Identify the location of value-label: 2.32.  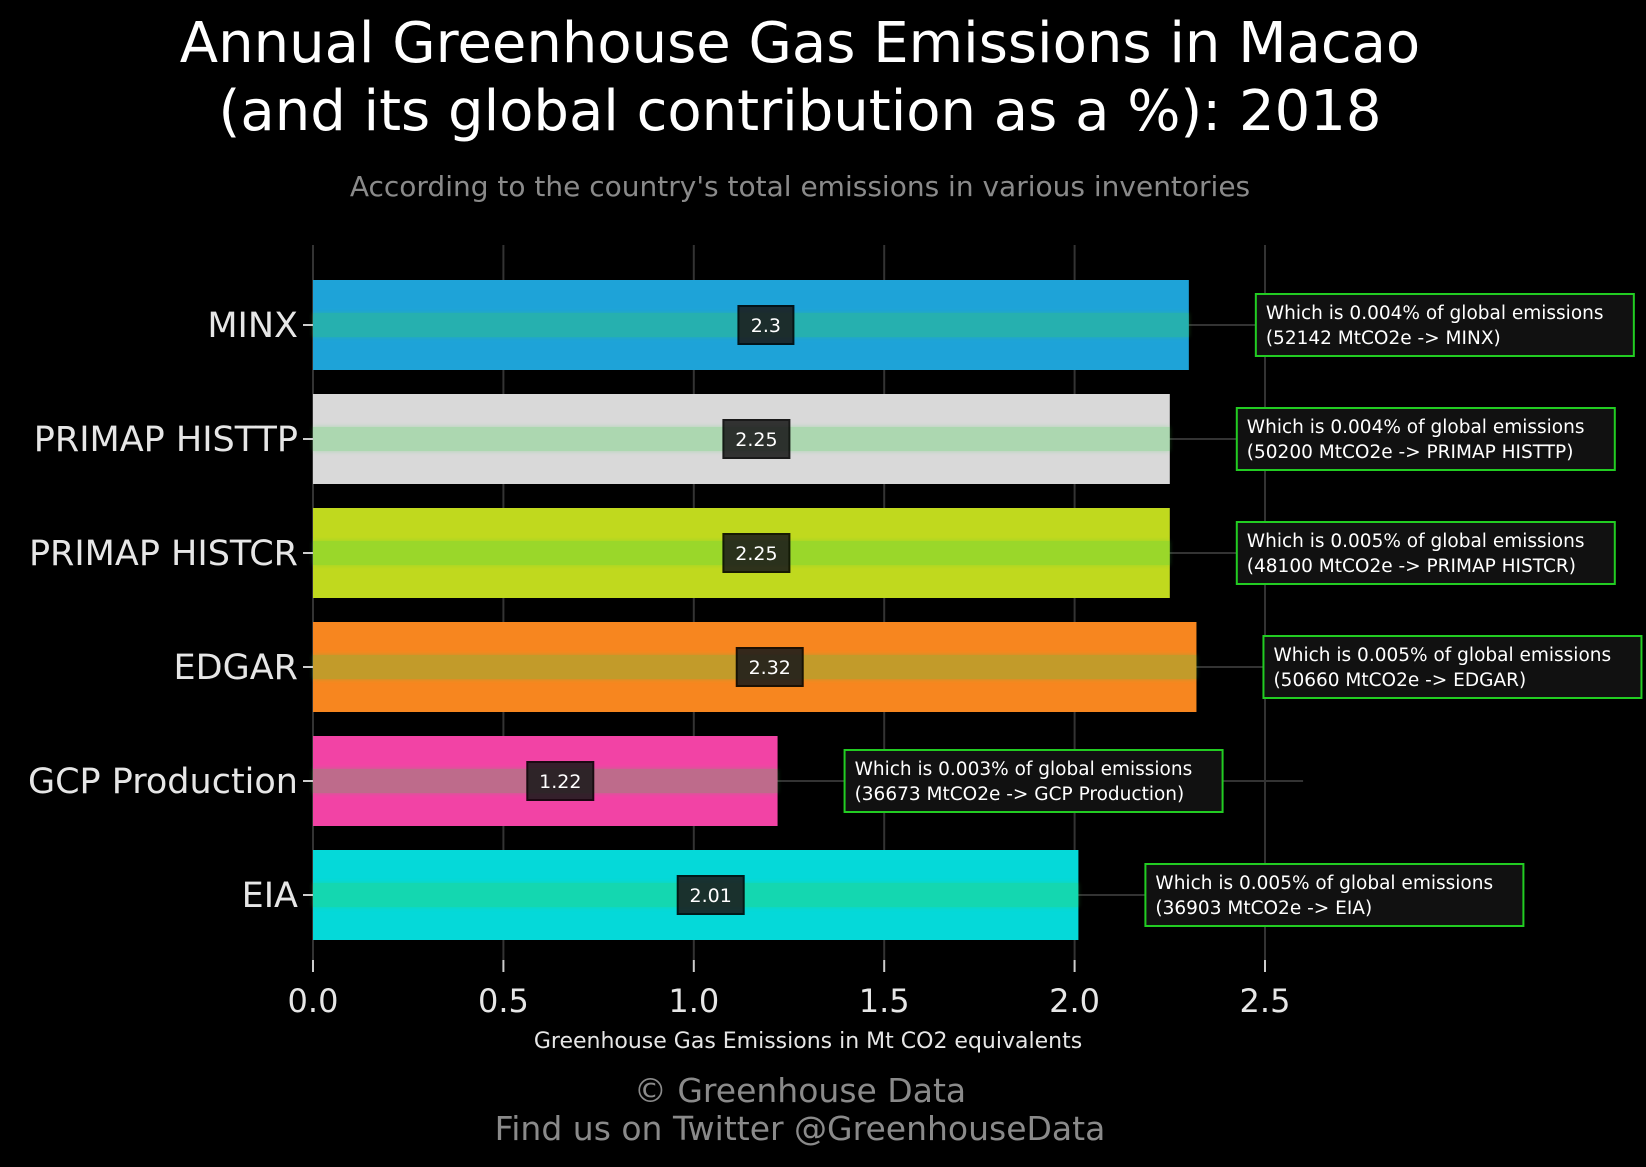
(770, 668).